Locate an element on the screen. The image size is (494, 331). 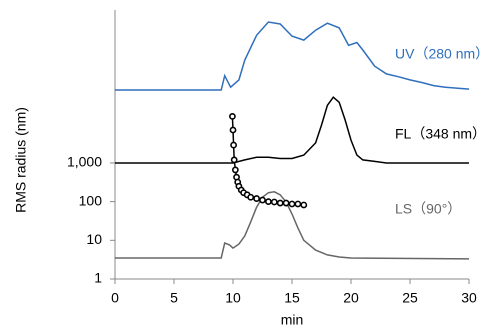
y-tick-label: 1,000 is located at coordinates (84, 162).